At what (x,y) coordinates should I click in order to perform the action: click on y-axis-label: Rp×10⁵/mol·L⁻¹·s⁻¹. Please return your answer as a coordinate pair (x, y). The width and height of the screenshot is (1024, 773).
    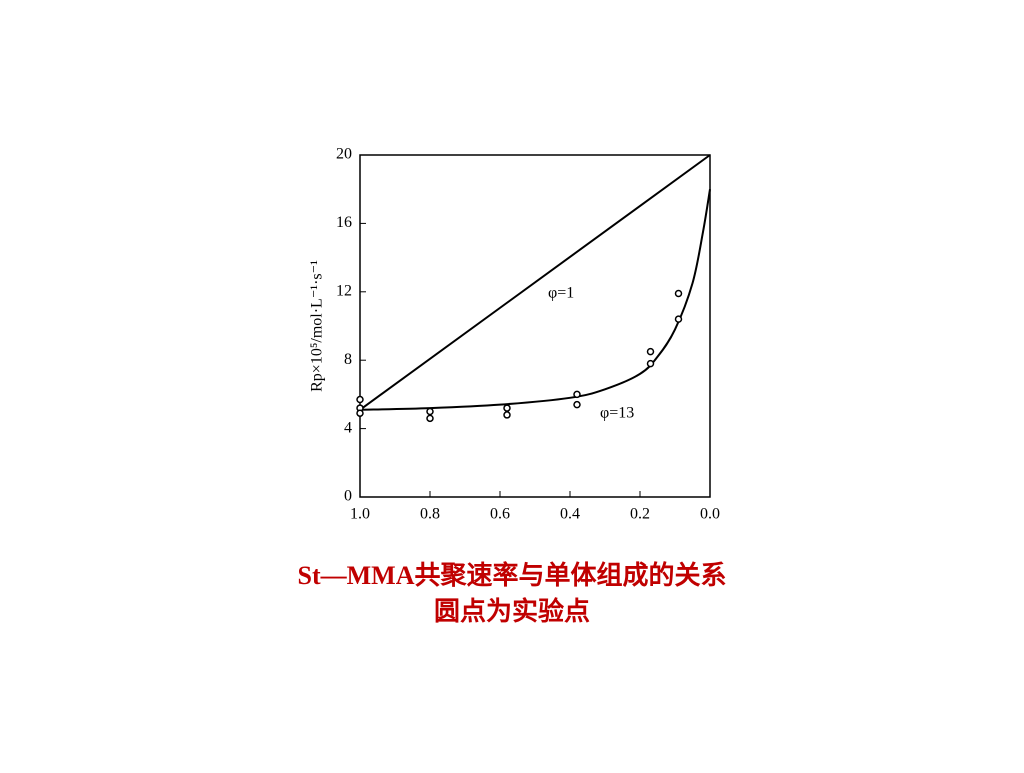
    Looking at the image, I should click on (317, 326).